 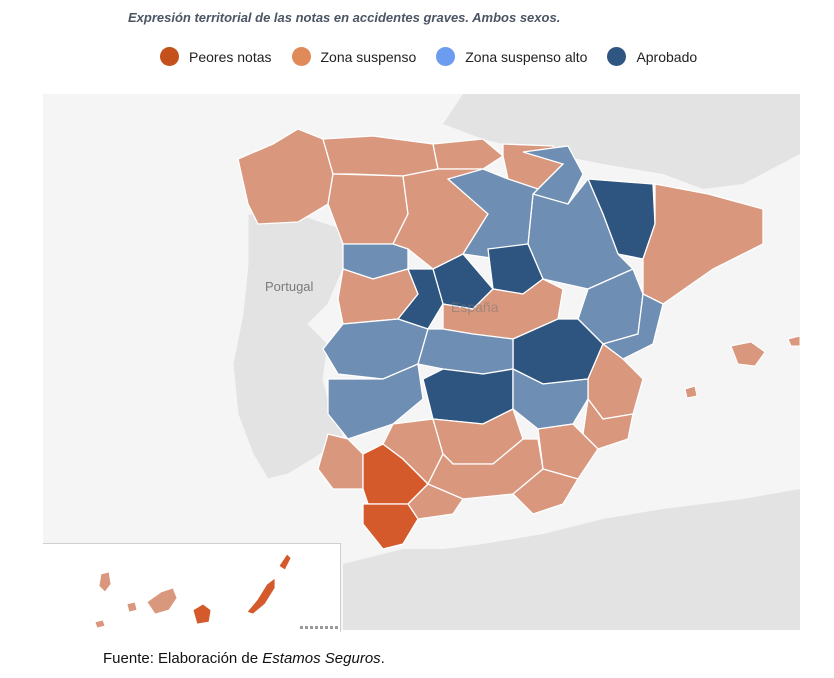 What do you see at coordinates (571, 559) in the screenshot?
I see `north-africa-land` at bounding box center [571, 559].